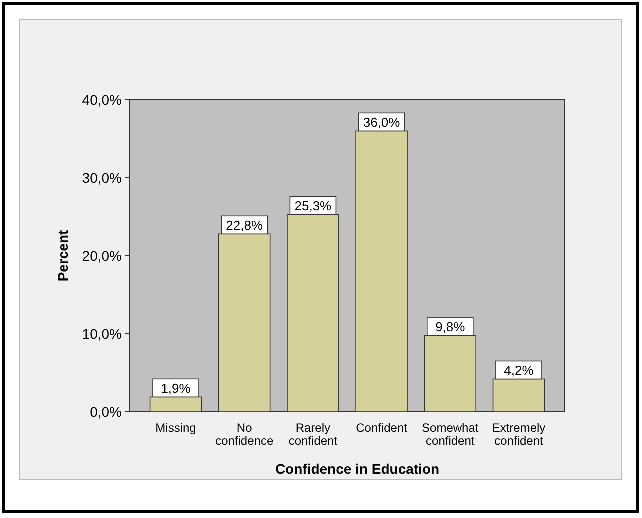  I want to click on y-tick-label: 0,0%, so click(106, 412).